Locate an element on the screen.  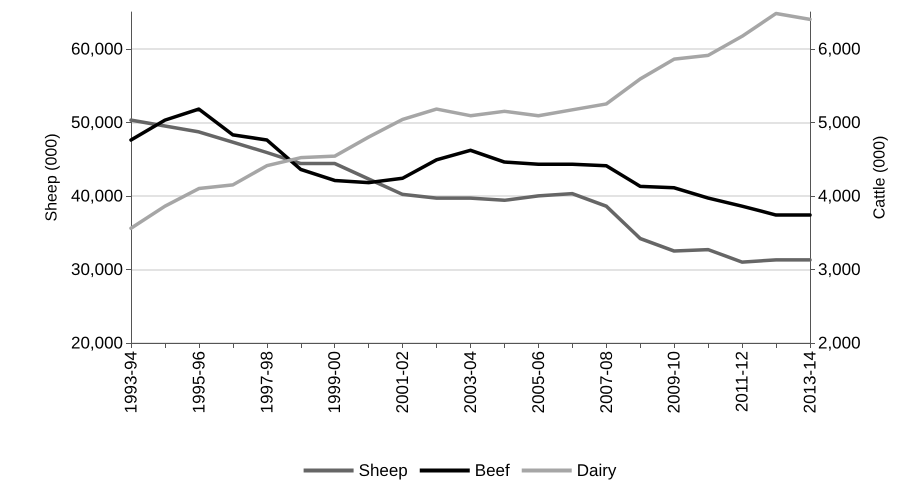
y-axis-title: Sheep (000) is located at coordinates (52, 177).